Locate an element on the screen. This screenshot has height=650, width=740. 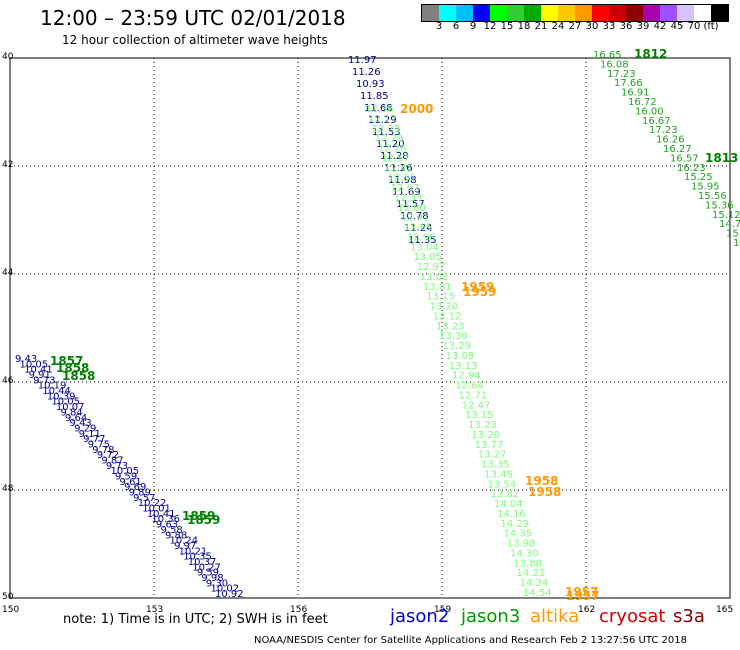
wave-height-label: 9.97 is located at coordinates (185, 546).